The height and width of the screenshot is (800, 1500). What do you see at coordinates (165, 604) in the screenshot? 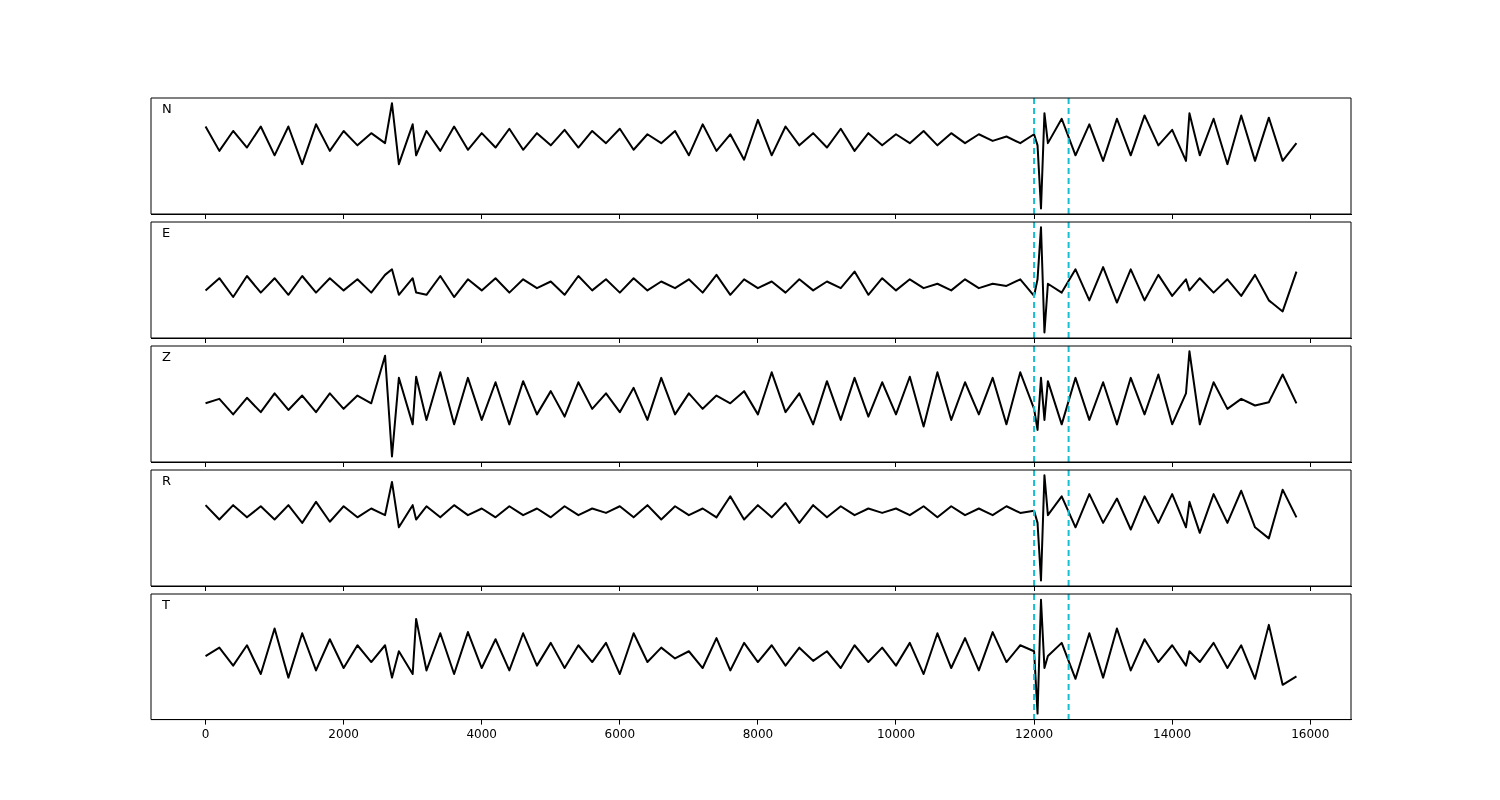
I see `text: T` at bounding box center [165, 604].